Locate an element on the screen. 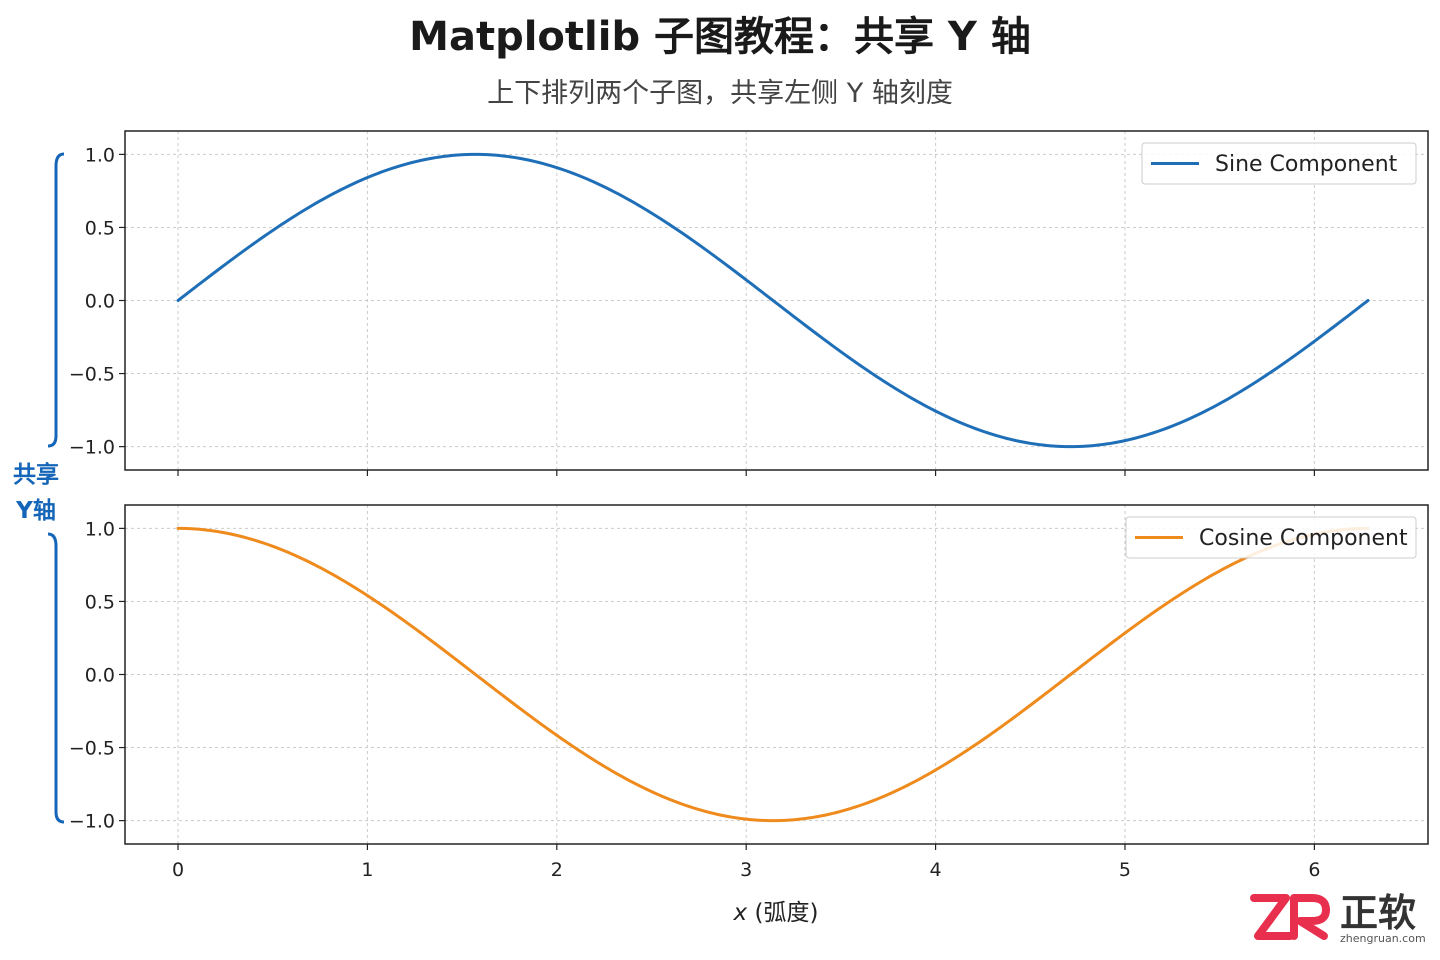 The width and height of the screenshot is (1440, 960). brand-logo: 正软 zhengruan.com is located at coordinates (1338, 918).